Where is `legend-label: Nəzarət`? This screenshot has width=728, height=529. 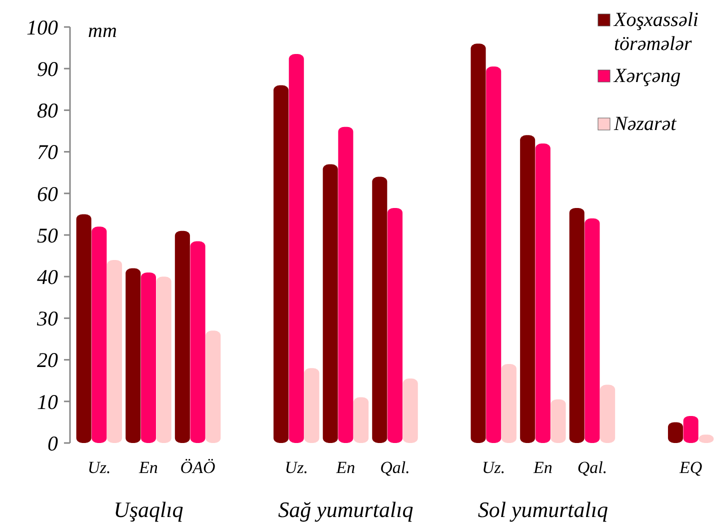 legend-label: Nəzarət is located at coordinates (645, 124).